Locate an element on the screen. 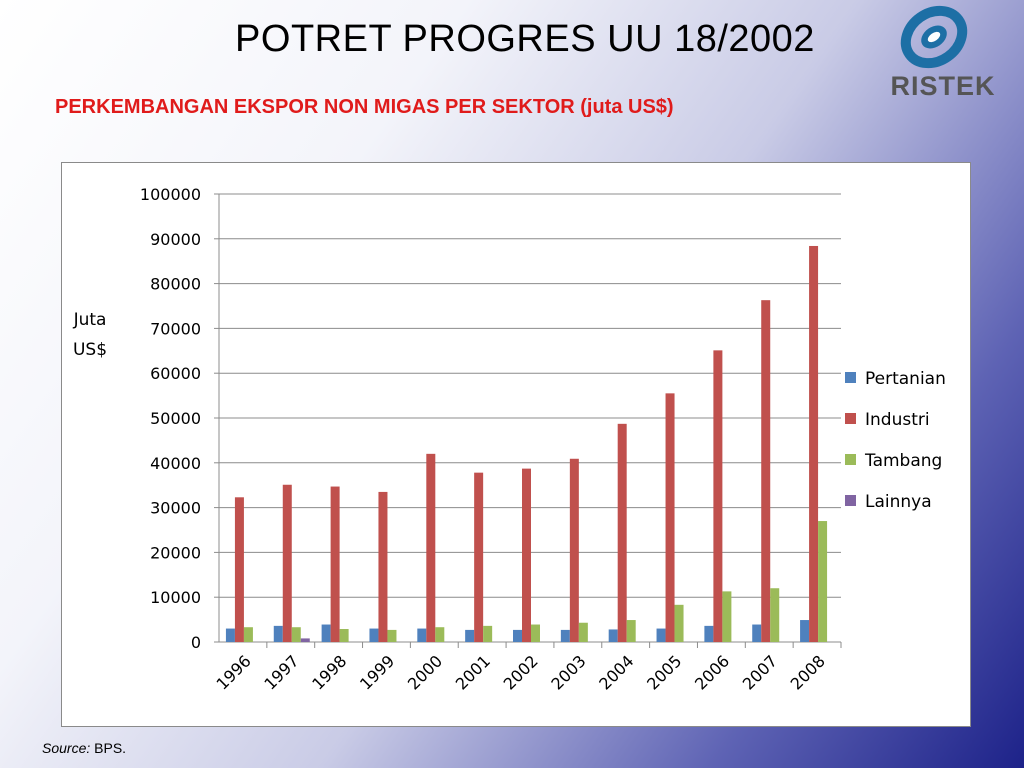 The image size is (1024, 768). bar-tambang-1996 is located at coordinates (248, 634).